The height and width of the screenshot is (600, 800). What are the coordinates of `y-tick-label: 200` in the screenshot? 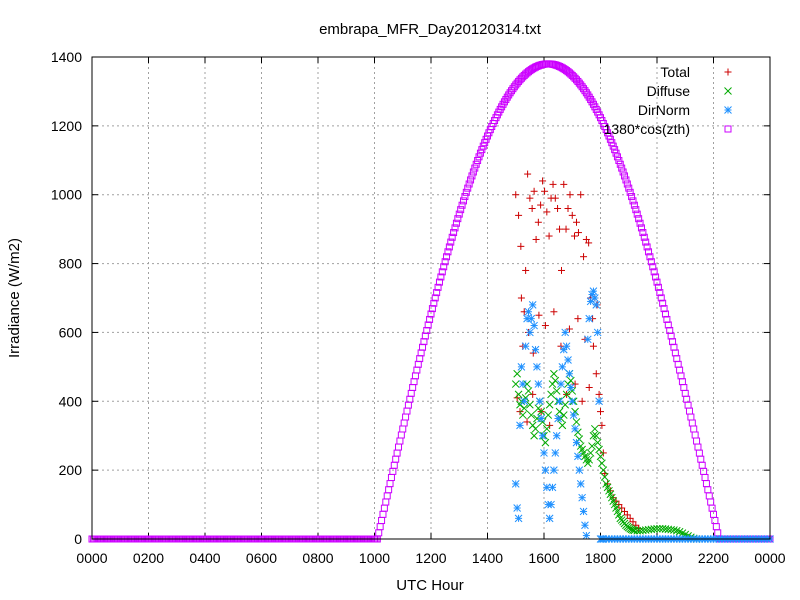 It's located at (71, 470).